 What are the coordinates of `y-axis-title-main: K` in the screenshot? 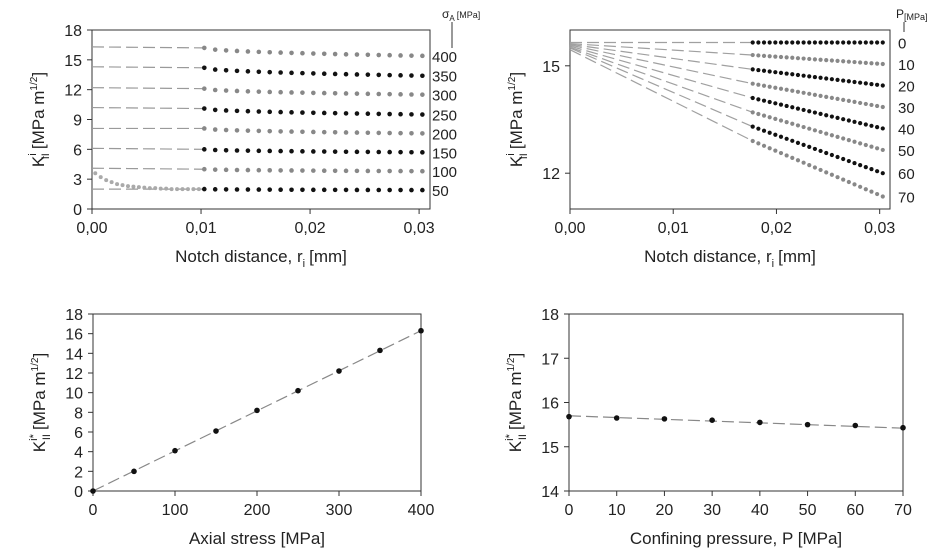 It's located at (515, 446).